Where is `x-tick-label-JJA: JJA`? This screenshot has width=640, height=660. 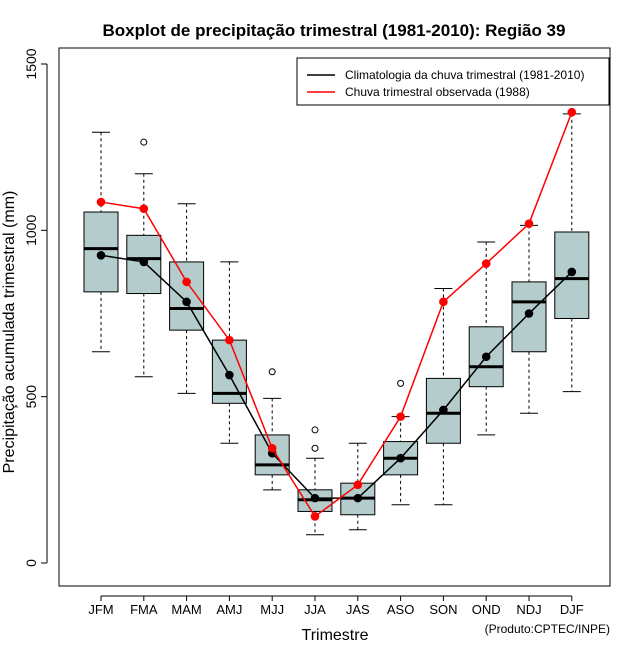 x-tick-label-JJA: JJA is located at coordinates (315, 609).